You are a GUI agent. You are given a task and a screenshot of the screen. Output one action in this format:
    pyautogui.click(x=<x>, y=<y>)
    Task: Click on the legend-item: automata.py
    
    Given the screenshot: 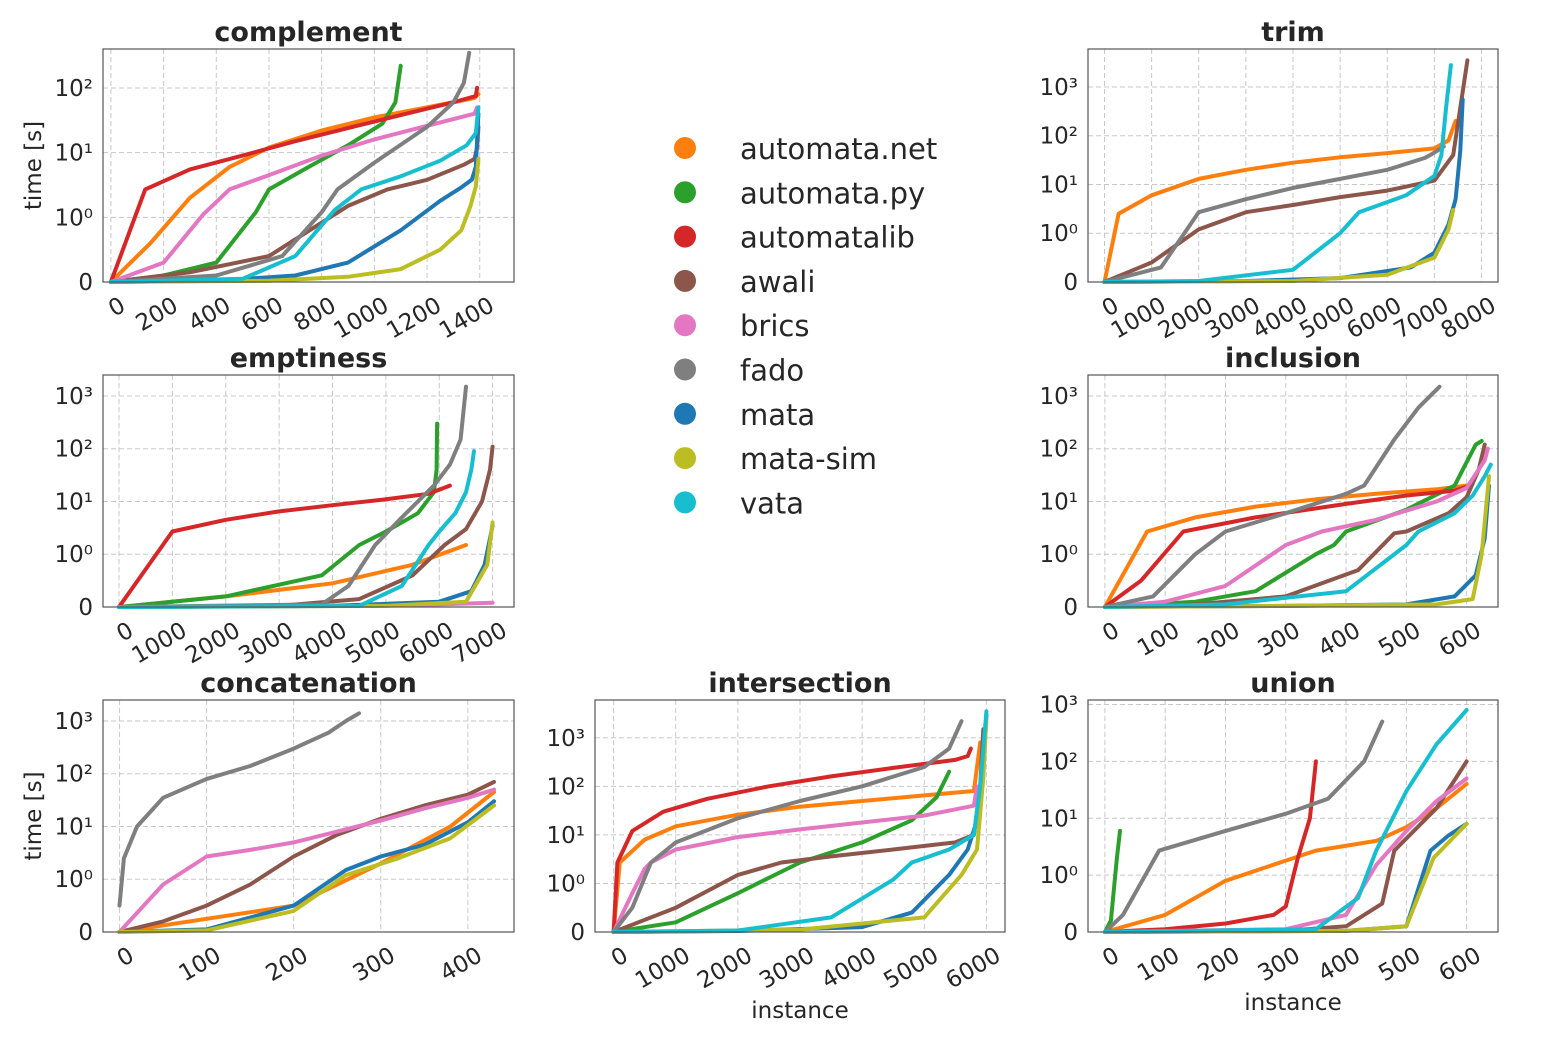 What is the action you would take?
    pyautogui.click(x=799, y=193)
    